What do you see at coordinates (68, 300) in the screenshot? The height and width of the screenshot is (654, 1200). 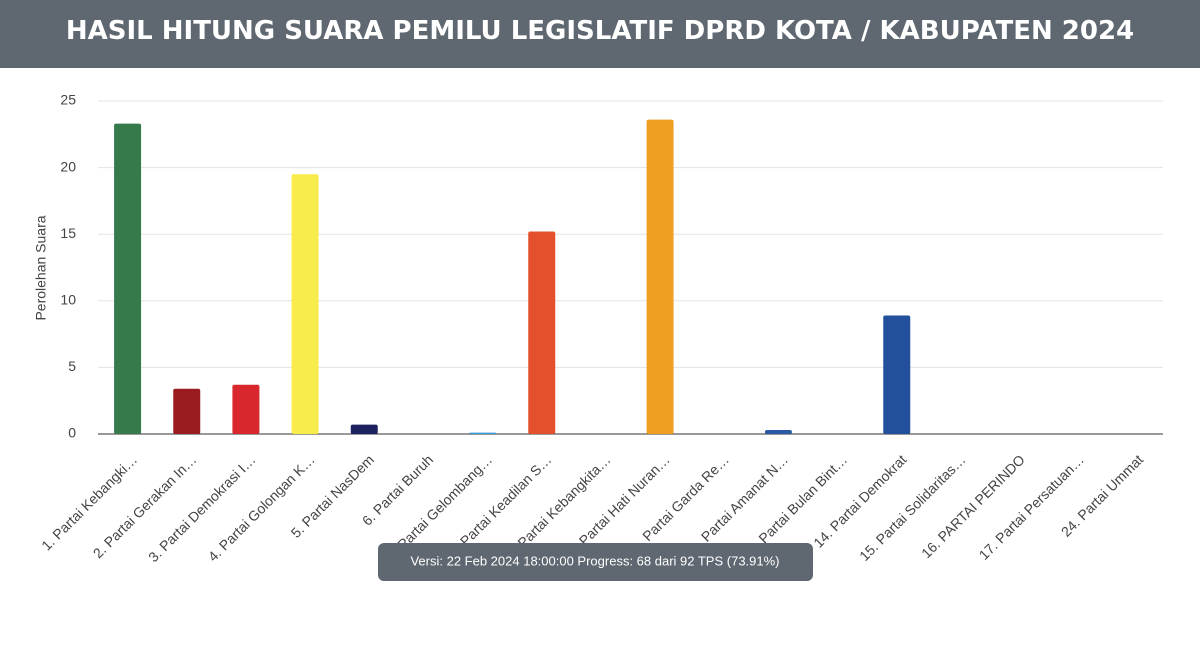 I see `y-tick-label: 10` at bounding box center [68, 300].